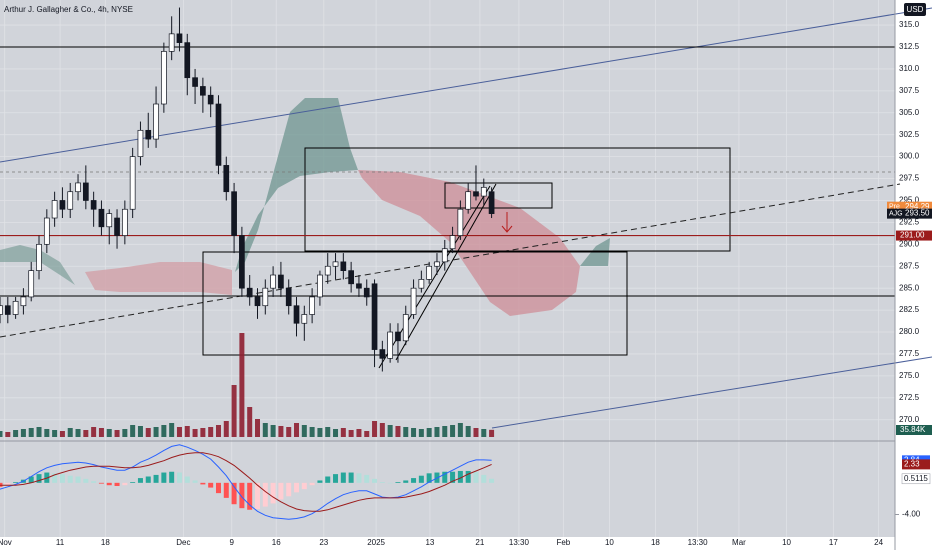 The image size is (932, 550). I want to click on y-tick-label: 275.0, so click(909, 375).